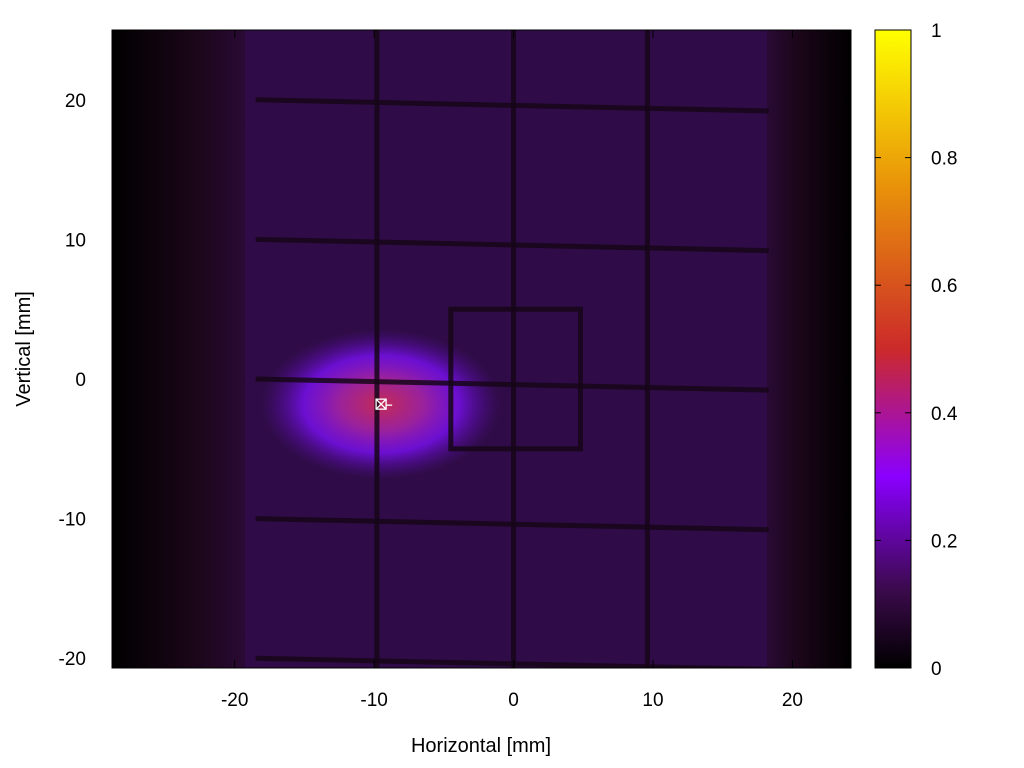 This screenshot has height=768, width=1024. I want to click on x-tick-label: -20, so click(234, 700).